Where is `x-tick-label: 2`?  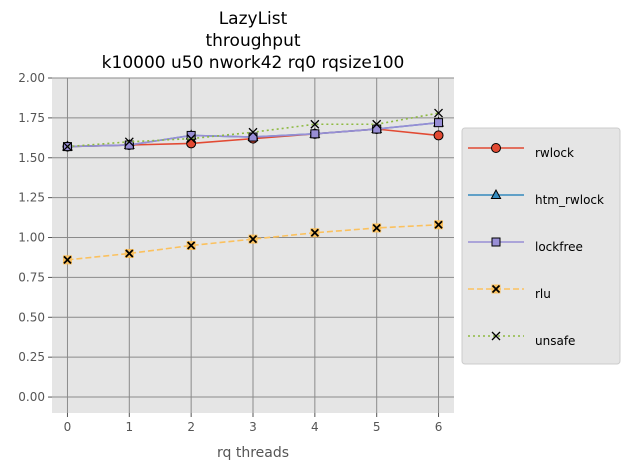
x-tick-label: 2 is located at coordinates (191, 427).